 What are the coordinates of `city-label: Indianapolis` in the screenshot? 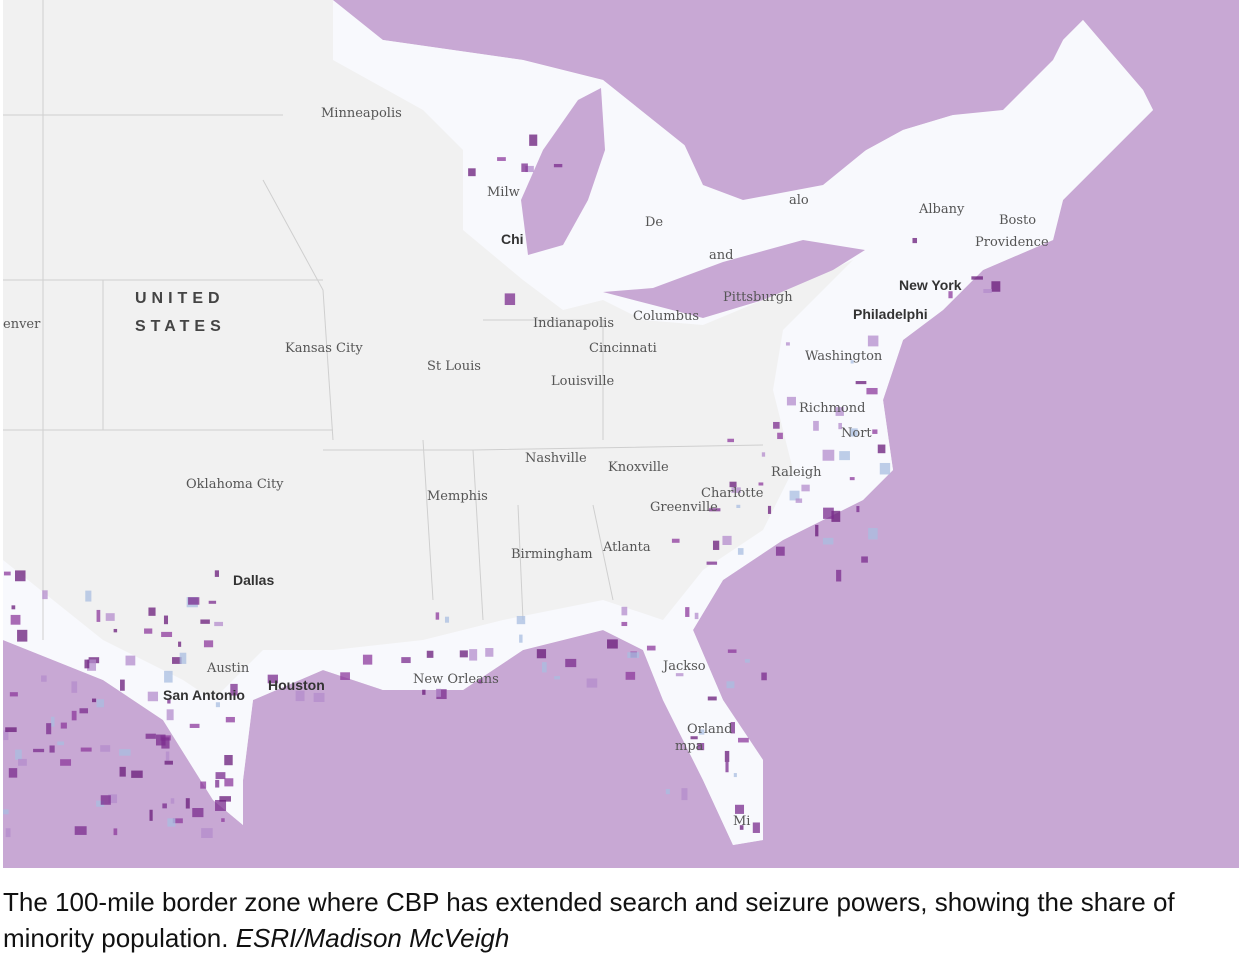 It's located at (573, 323).